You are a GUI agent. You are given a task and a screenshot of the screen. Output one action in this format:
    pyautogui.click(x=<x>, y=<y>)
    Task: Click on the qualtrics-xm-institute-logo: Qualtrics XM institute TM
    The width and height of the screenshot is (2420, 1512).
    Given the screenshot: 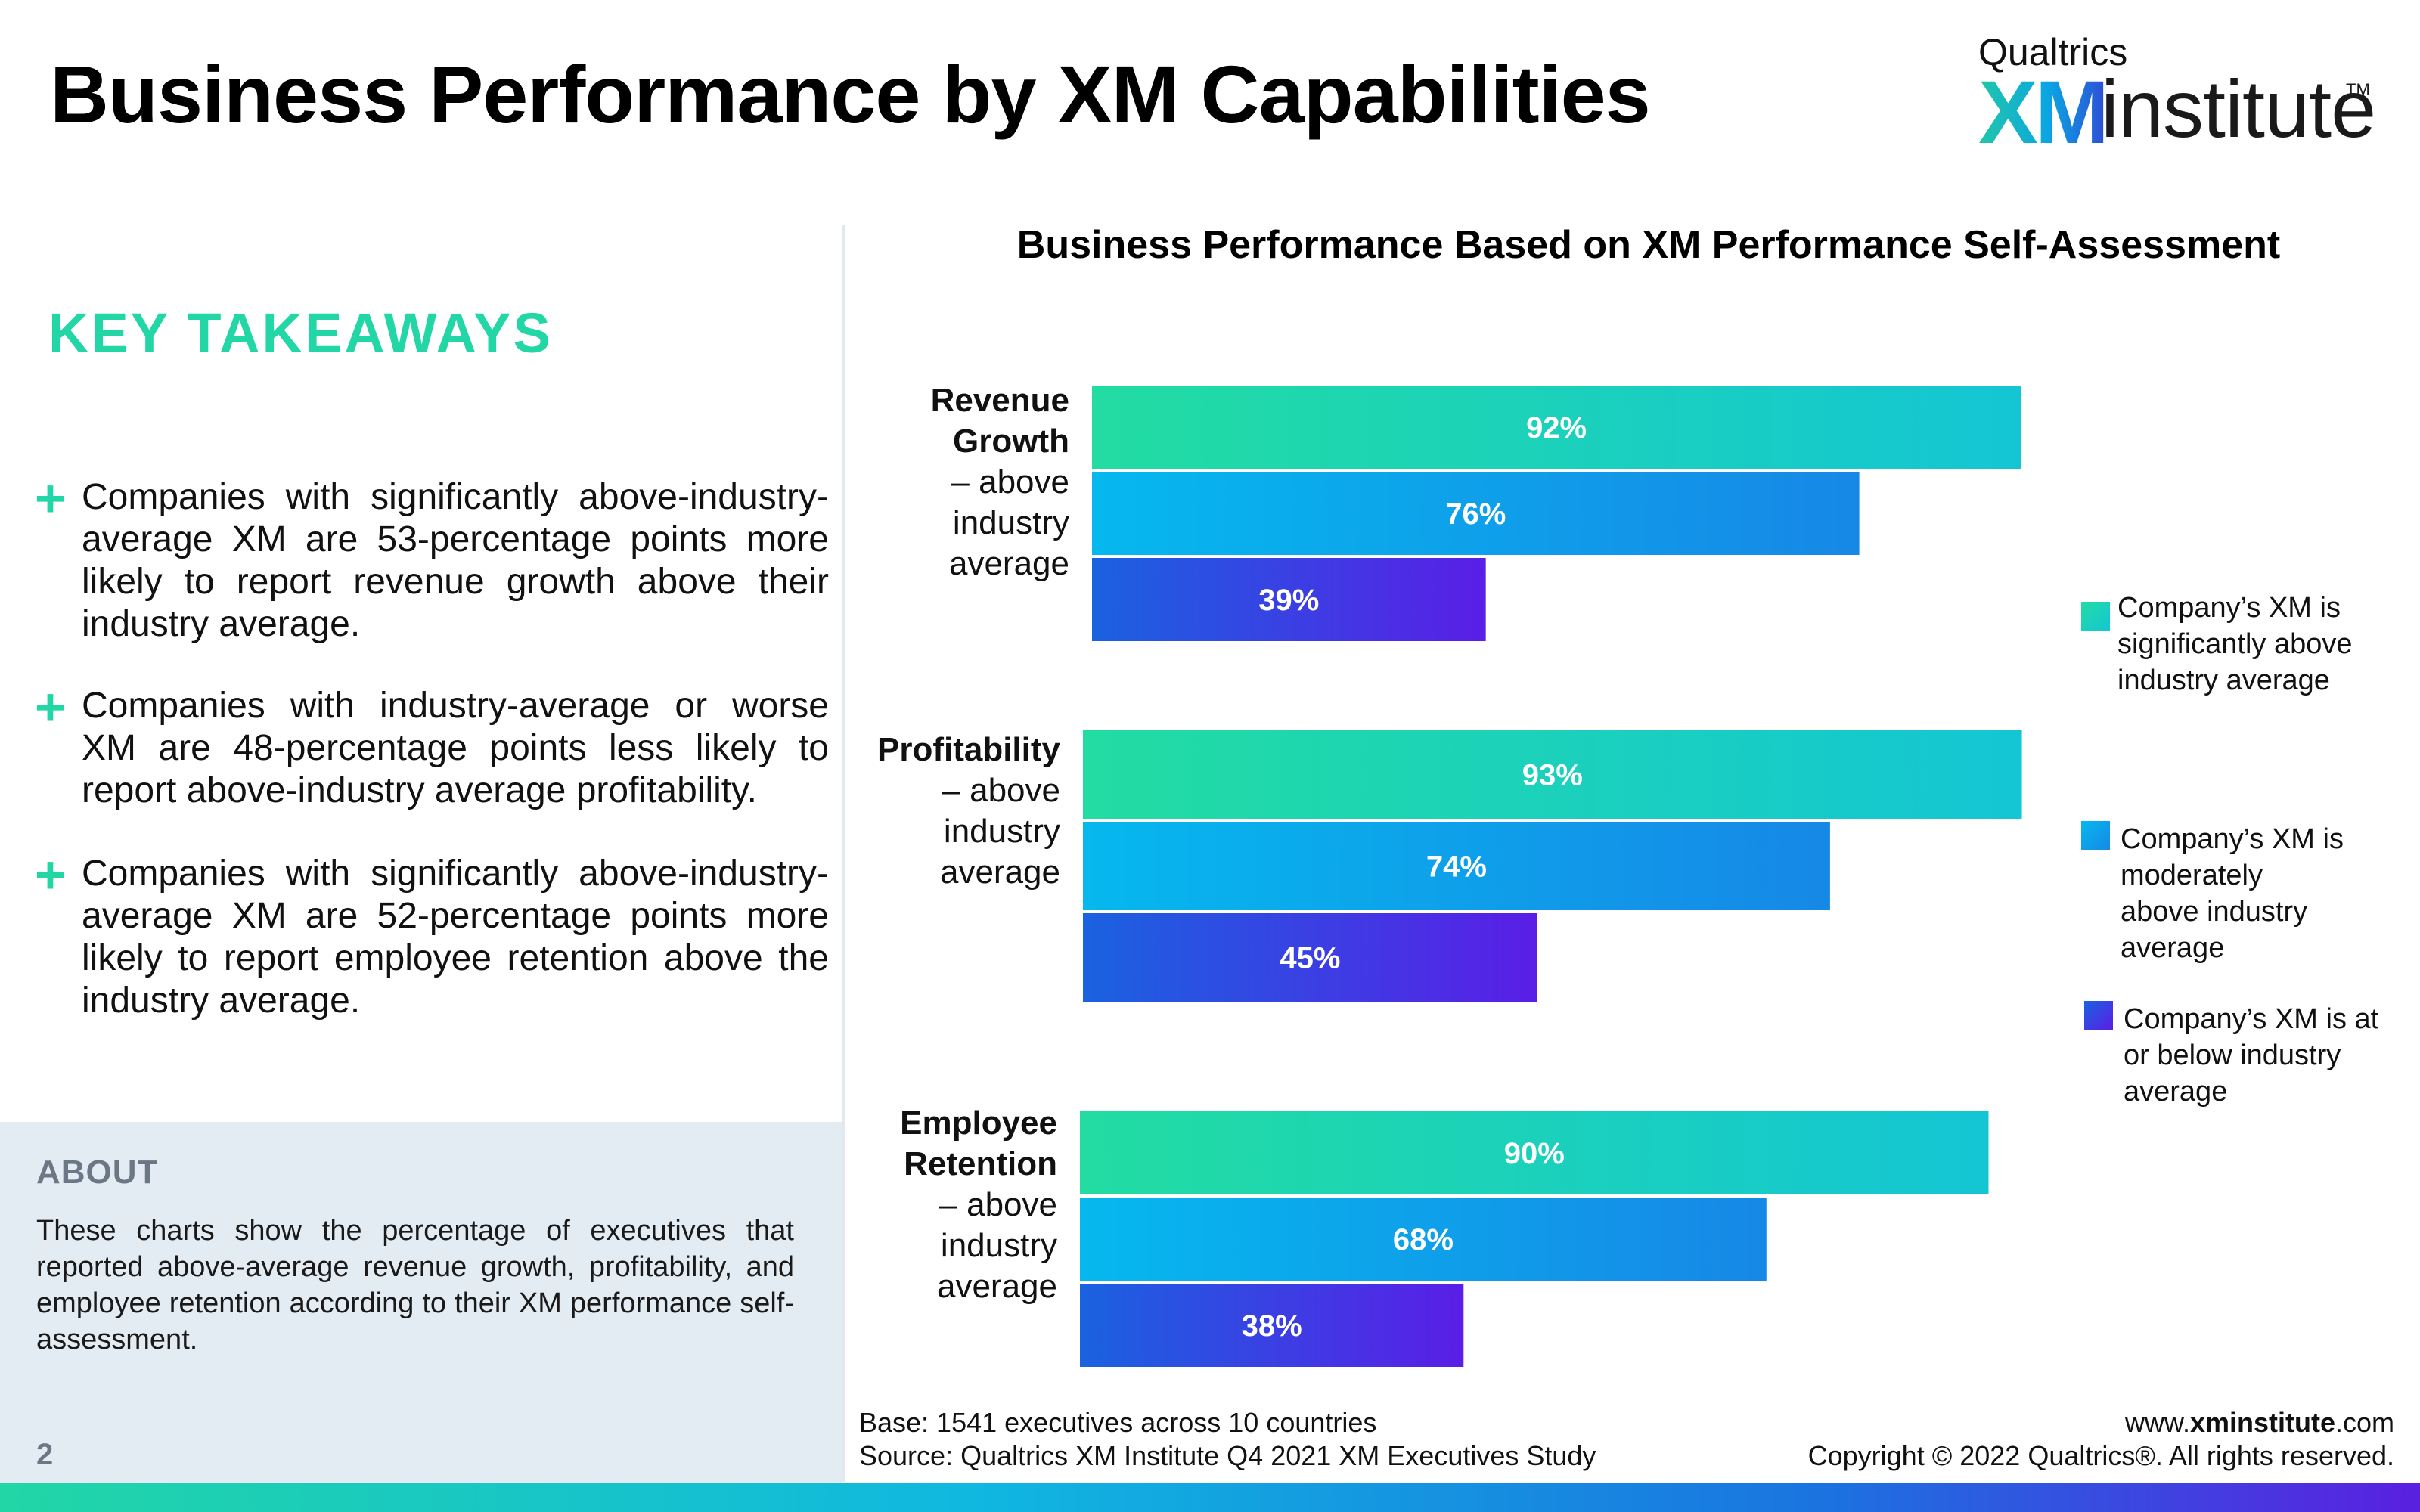 What is the action you would take?
    pyautogui.click(x=2177, y=92)
    